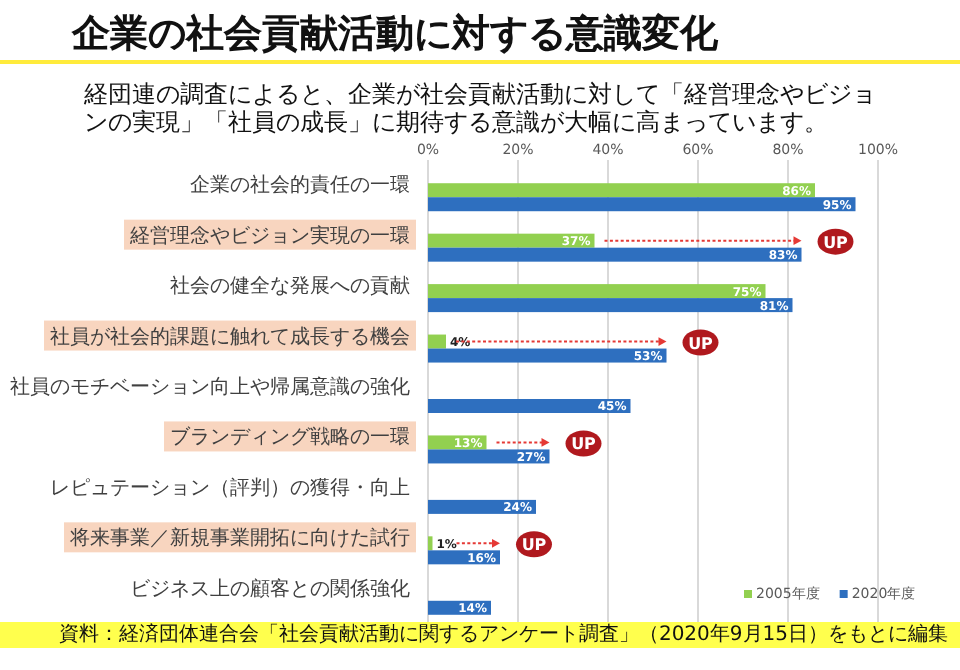  I want to click on text: 資料：経済団体連合会「社会貢献活動に関するアンケート調査」（2020年9月15日）をもとに編集, so click(480, 635).